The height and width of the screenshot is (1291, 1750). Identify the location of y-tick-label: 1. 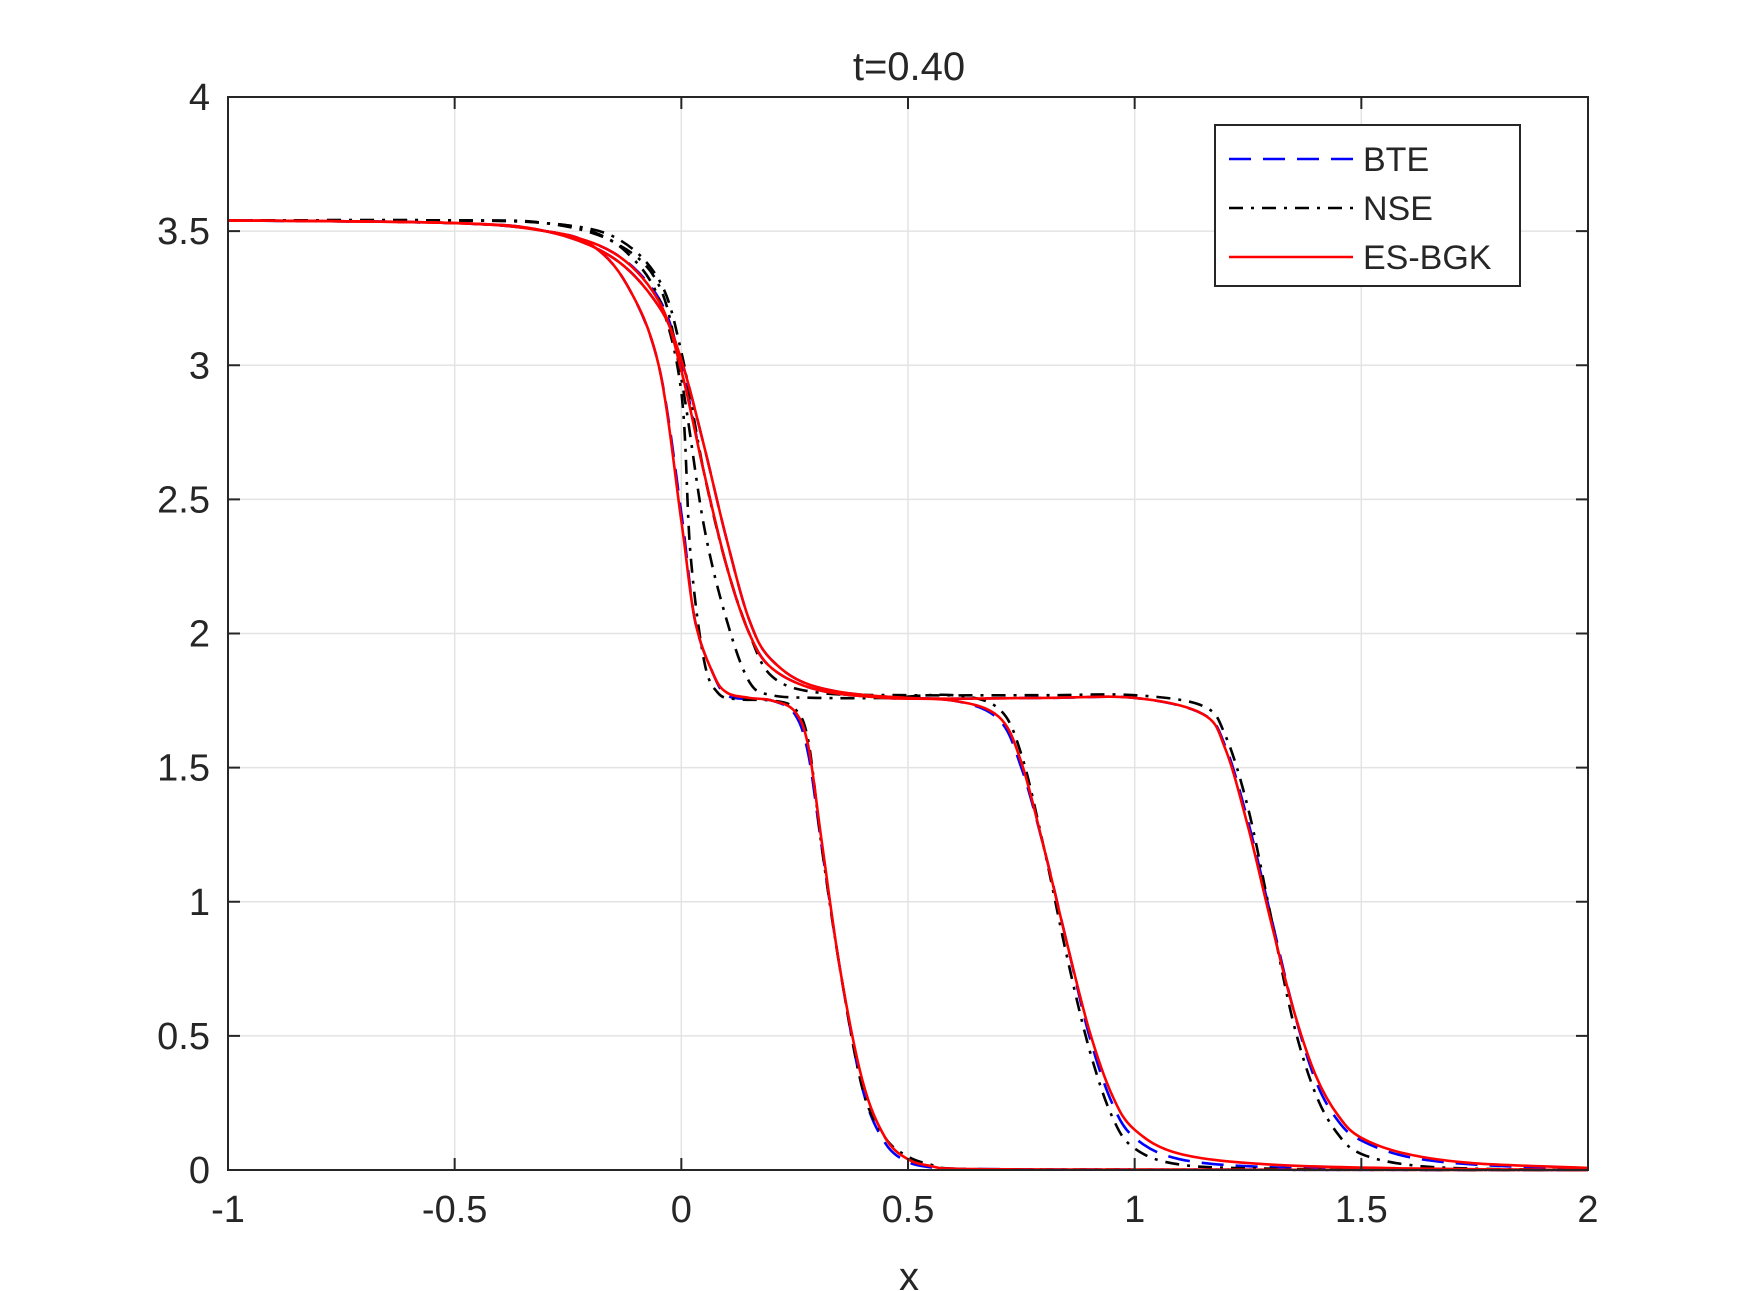
(199, 903).